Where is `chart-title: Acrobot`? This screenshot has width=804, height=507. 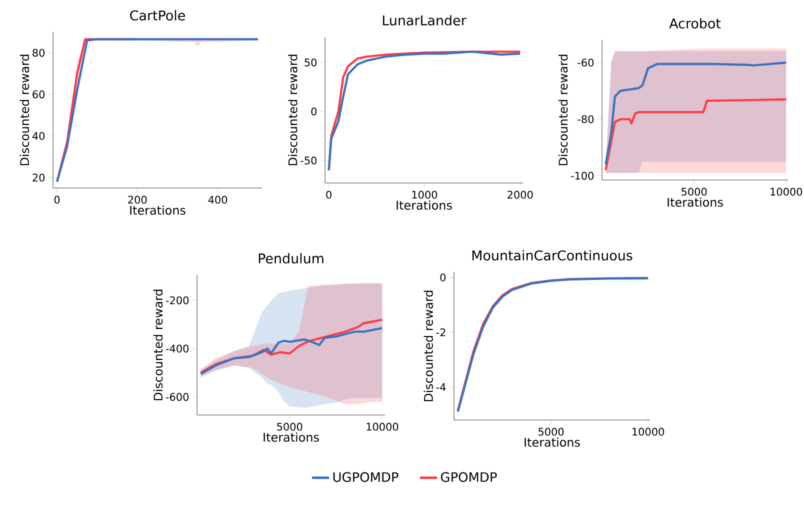 chart-title: Acrobot is located at coordinates (695, 23).